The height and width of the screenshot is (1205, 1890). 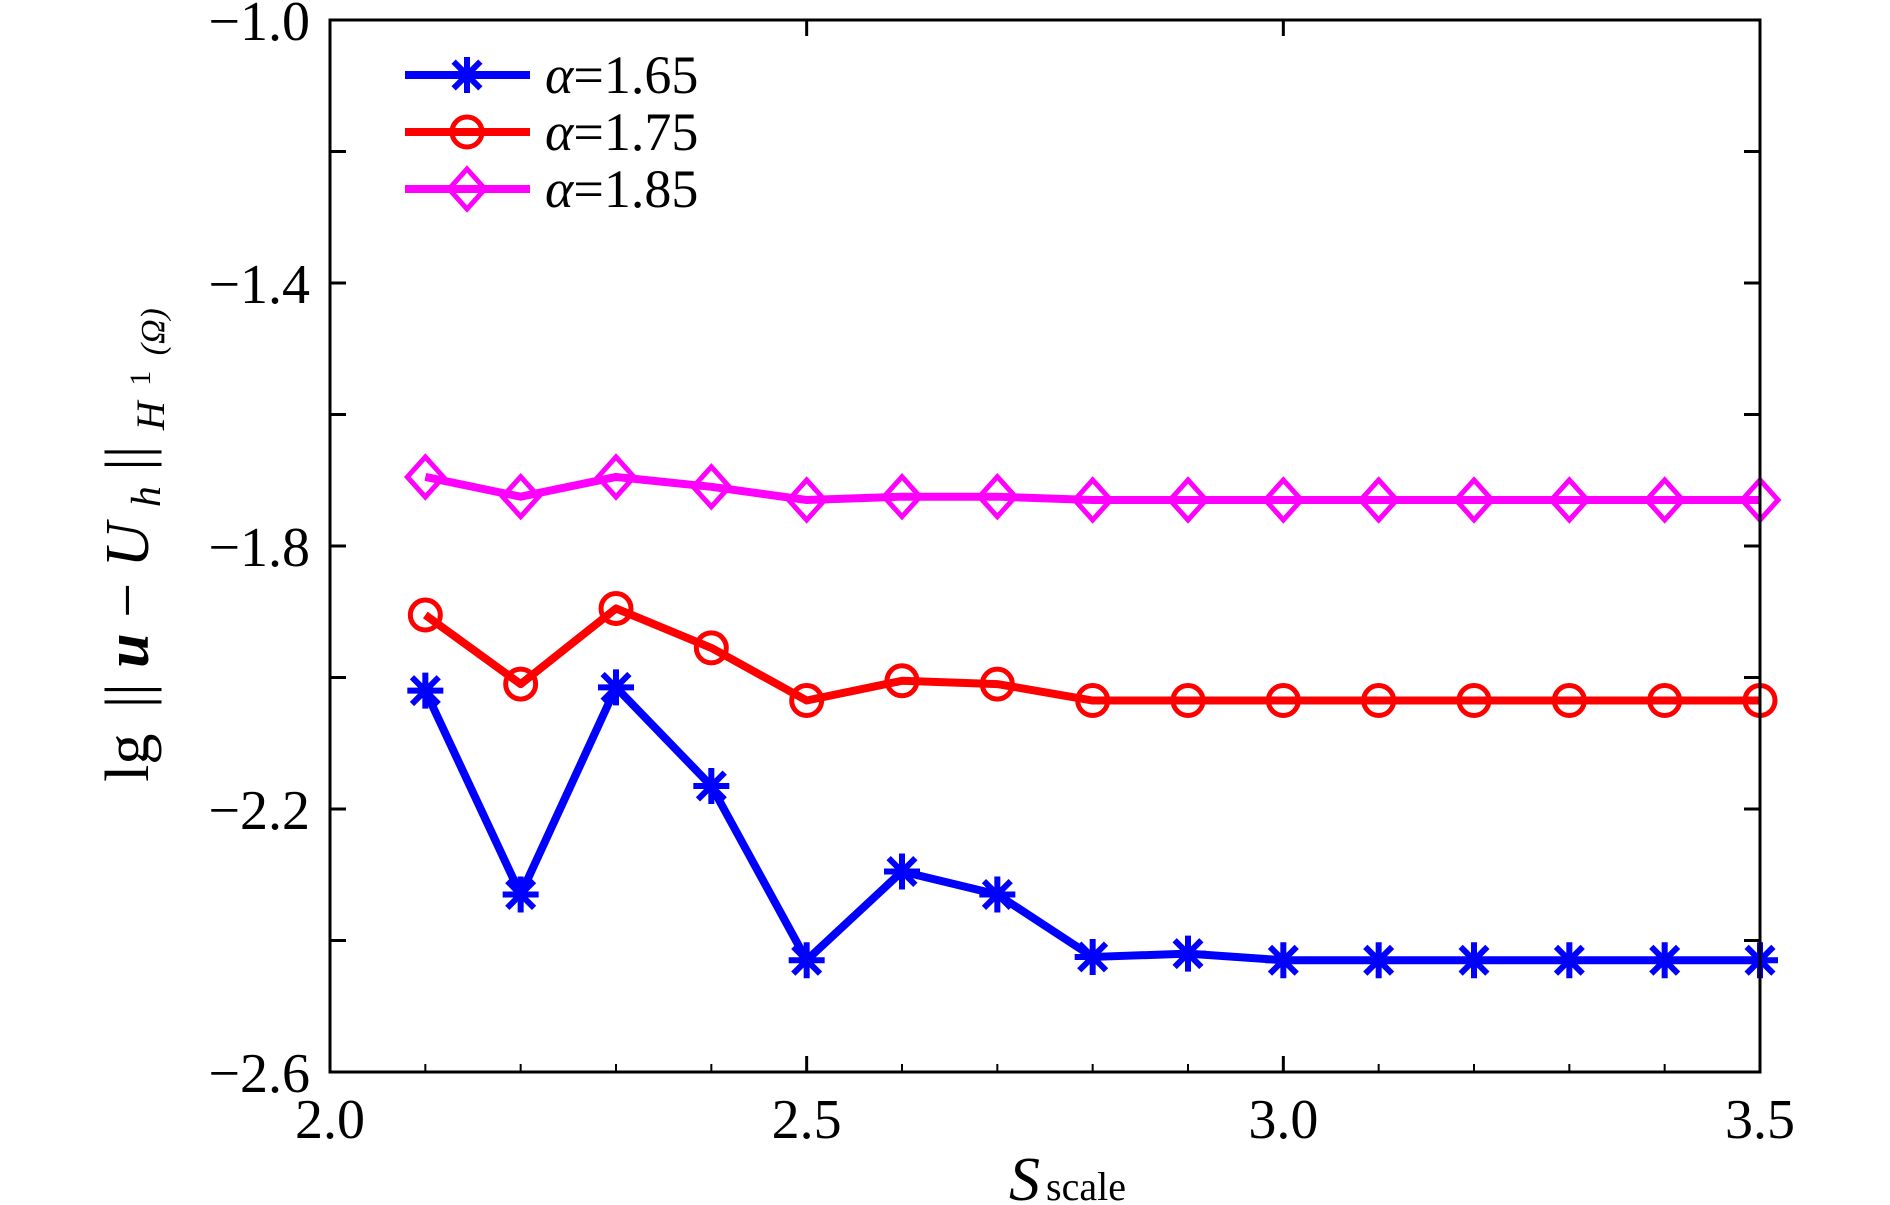 I want to click on legend-label: α=1.85, so click(x=621, y=189).